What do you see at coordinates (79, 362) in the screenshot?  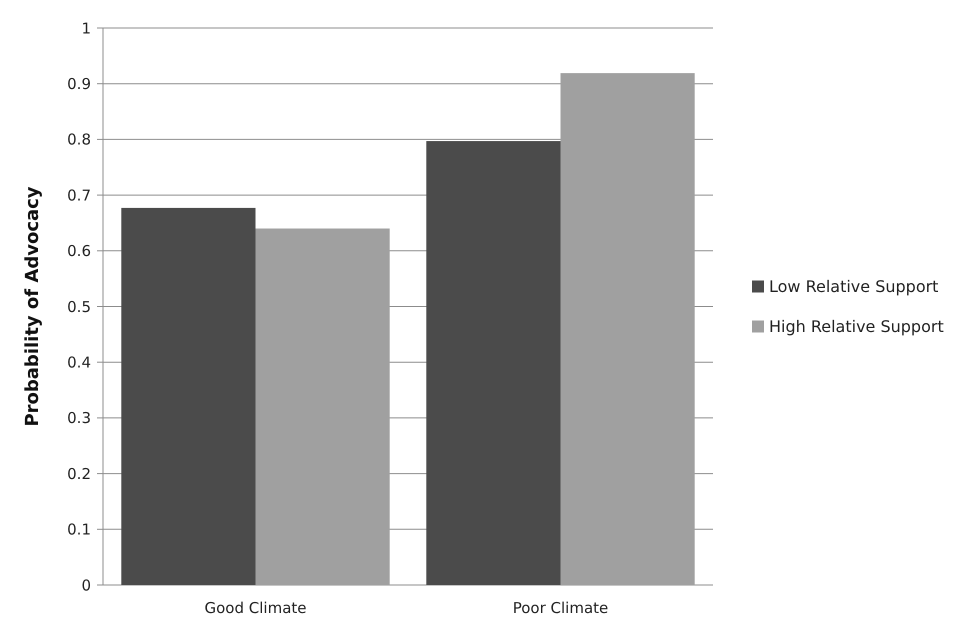 I see `y-tick-label: 0.4` at bounding box center [79, 362].